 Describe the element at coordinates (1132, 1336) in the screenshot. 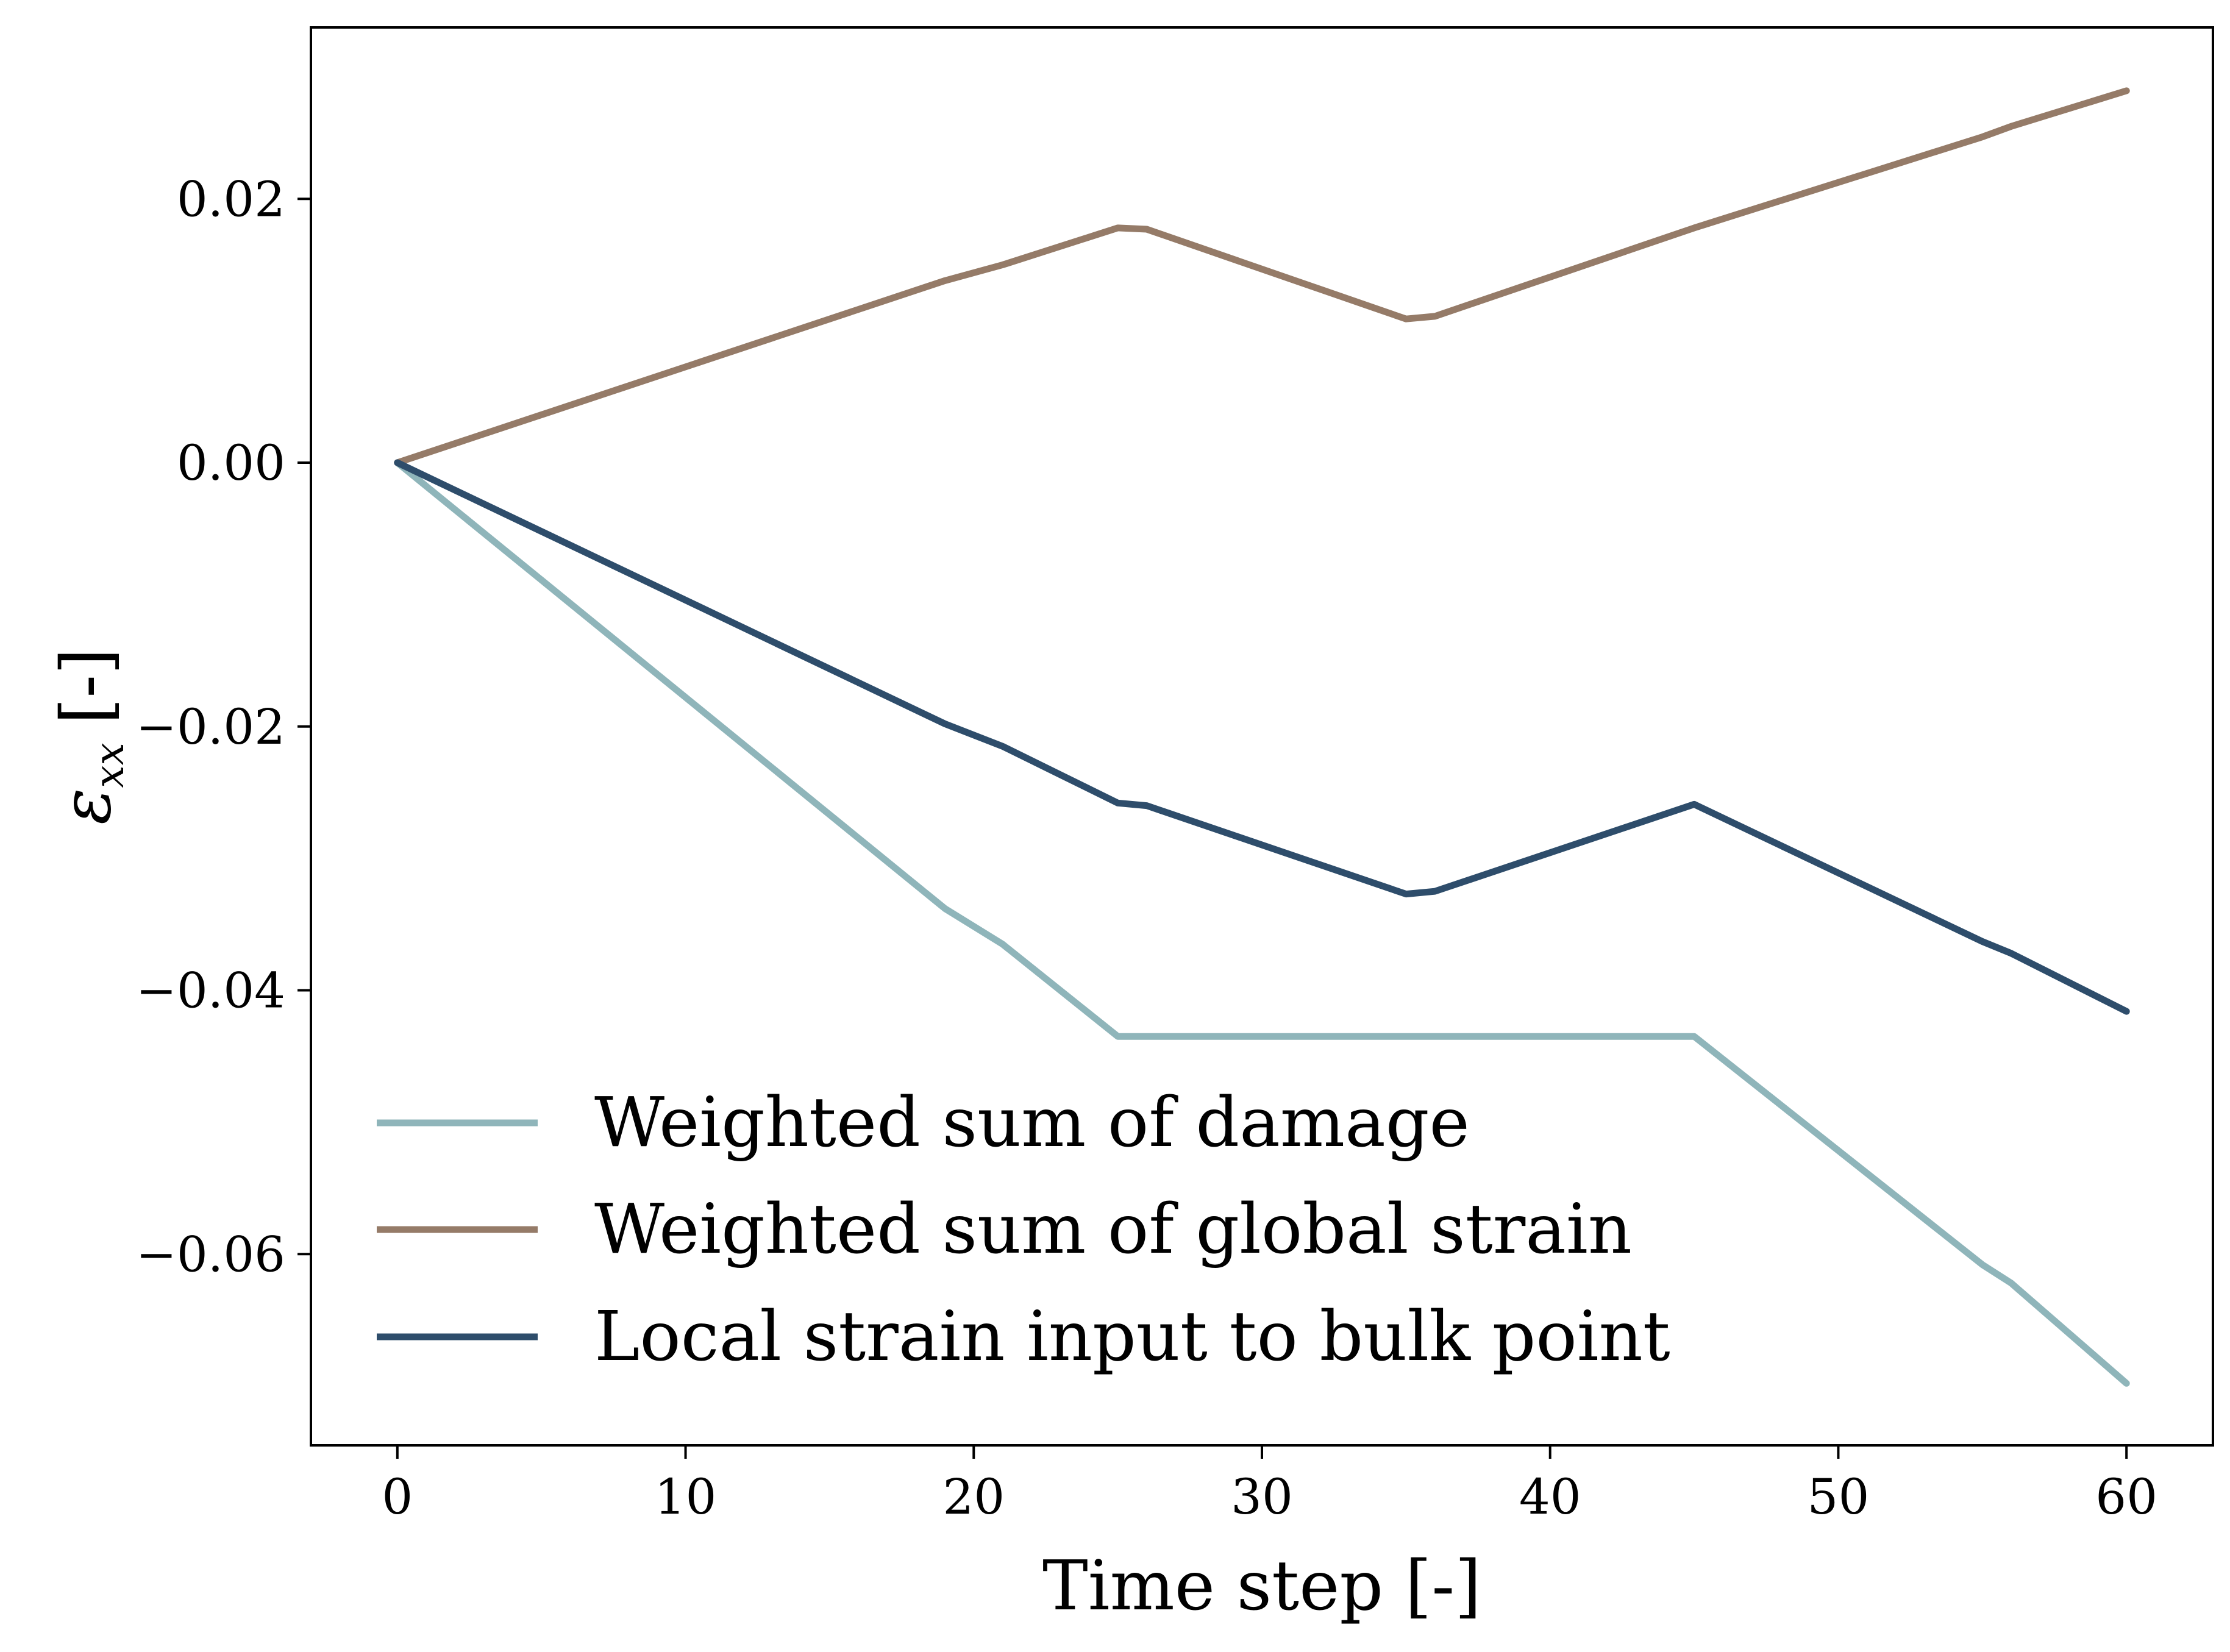

I see `legend-label: Local strain input to bulk point` at that location.